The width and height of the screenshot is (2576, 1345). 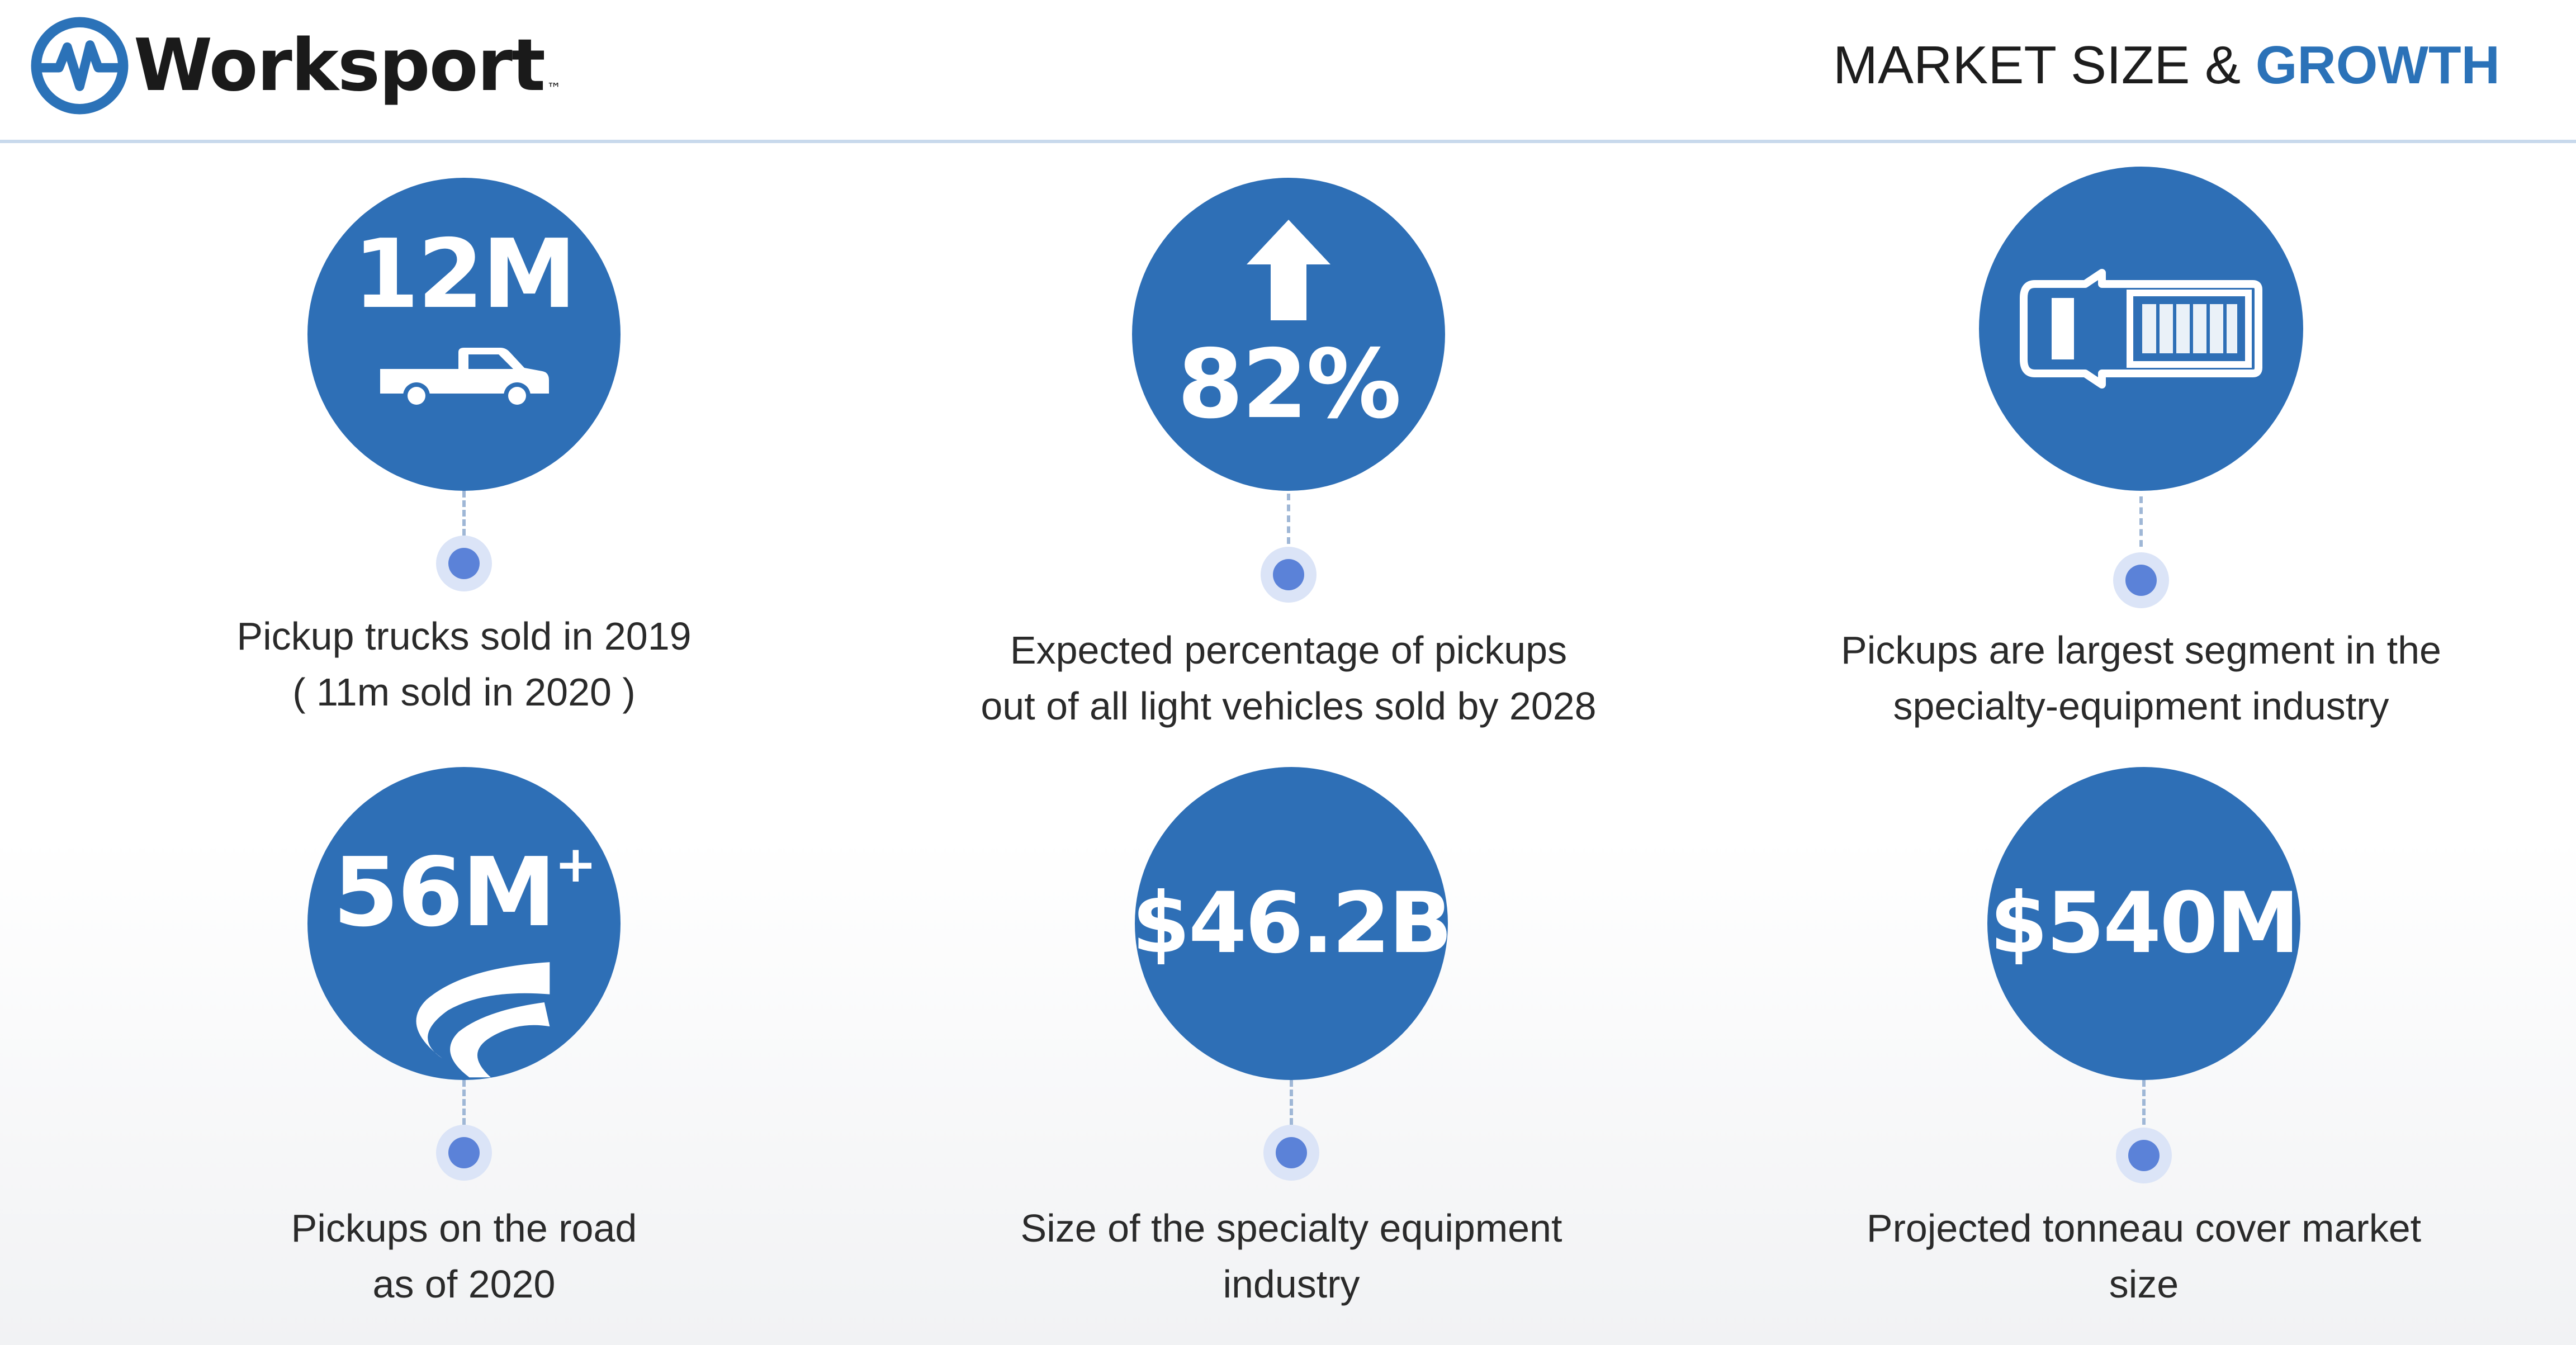 I want to click on stat-circle, so click(x=2141, y=329).